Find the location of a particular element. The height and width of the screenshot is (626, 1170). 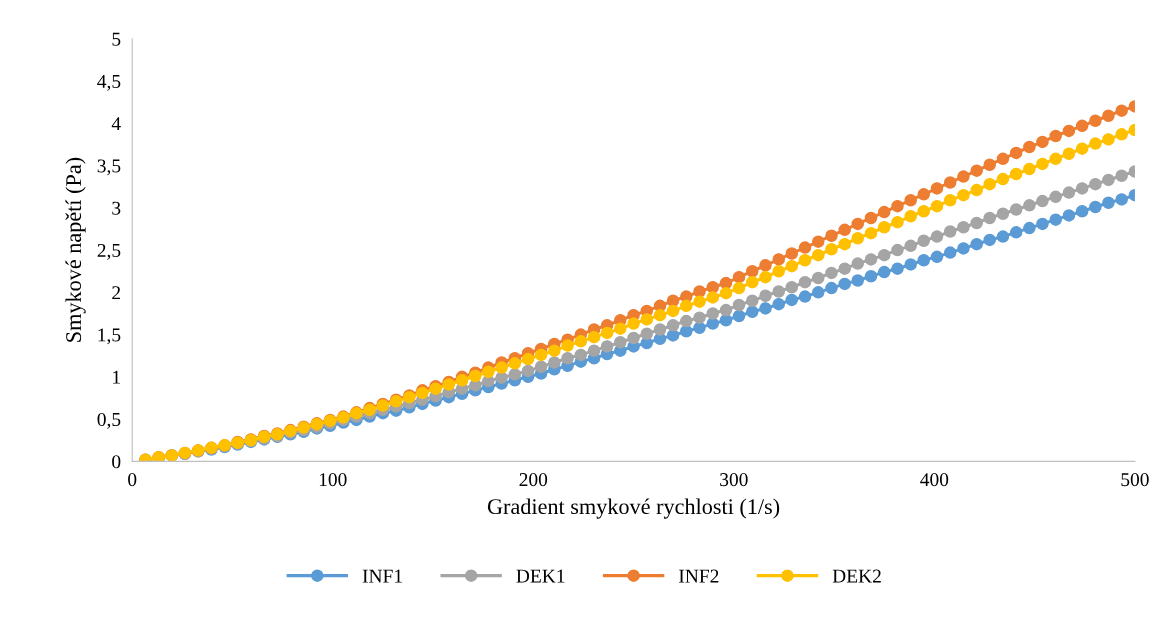

legend-label: DEK1 is located at coordinates (540, 576).